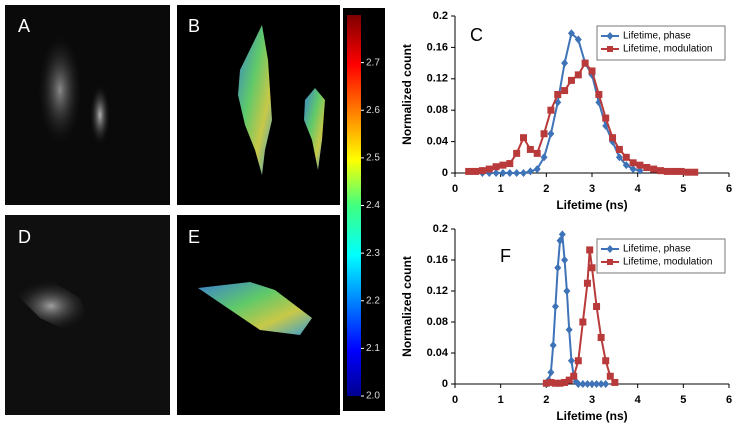 The width and height of the screenshot is (748, 441). Describe the element at coordinates (591, 416) in the screenshot. I see `x-axis-label: Lifetime (ns)` at that location.